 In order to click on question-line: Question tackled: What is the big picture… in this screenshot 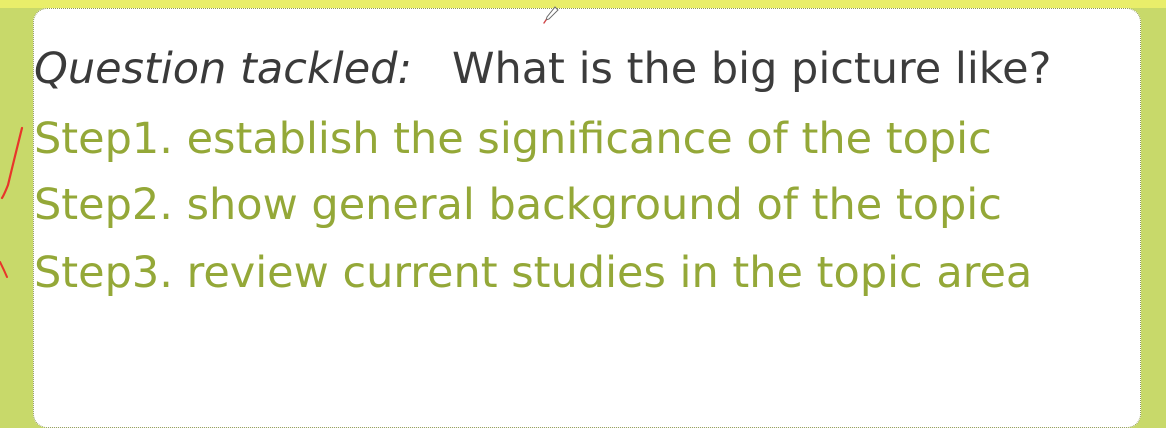, I will do `click(542, 69)`.